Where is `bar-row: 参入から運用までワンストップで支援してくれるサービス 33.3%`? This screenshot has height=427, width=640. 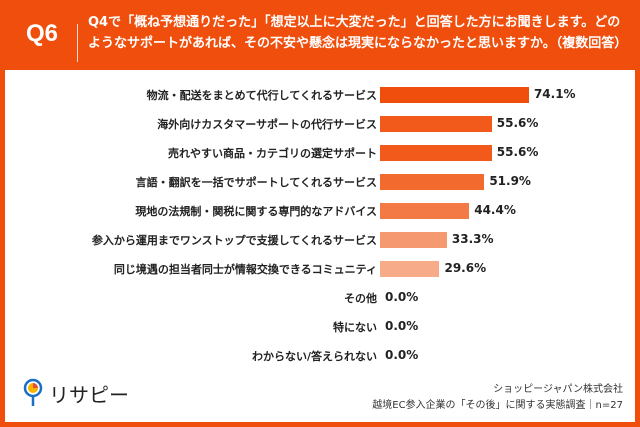
bar-row: 参入から運用までワンストップで支援してくれるサービス 33.3% is located at coordinates (320, 240).